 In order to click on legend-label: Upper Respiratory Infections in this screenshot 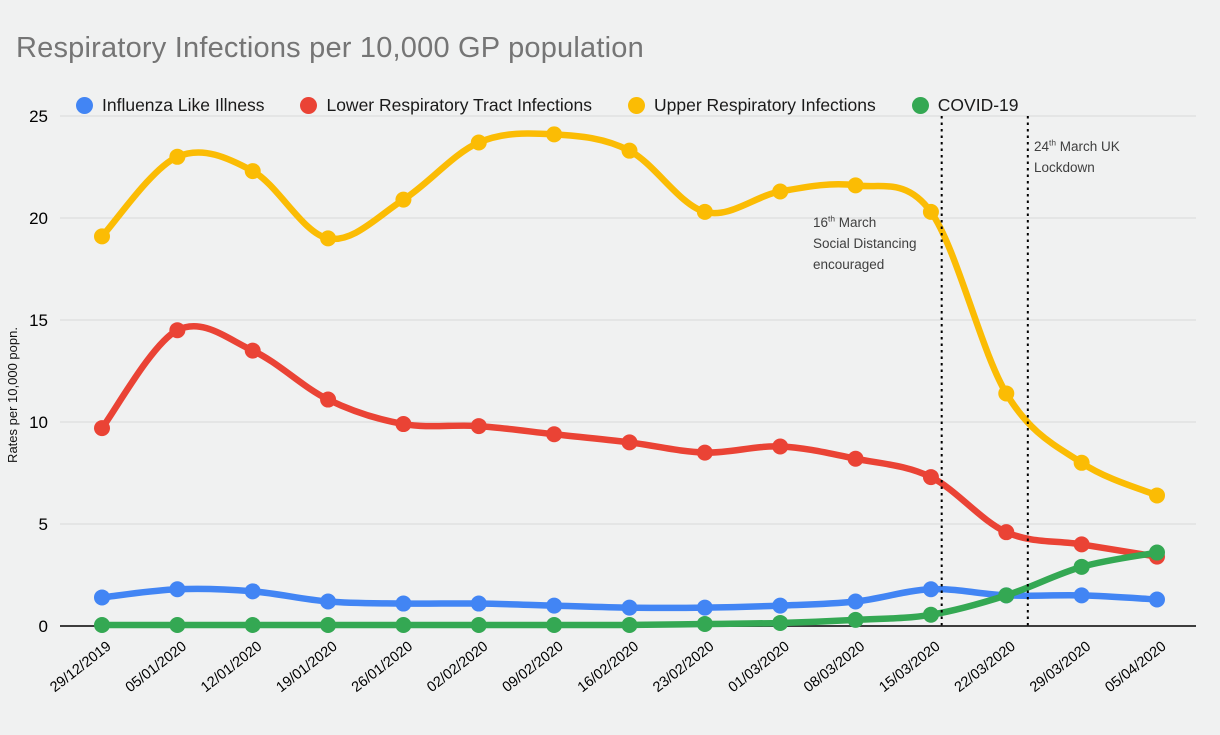, I will do `click(765, 105)`.